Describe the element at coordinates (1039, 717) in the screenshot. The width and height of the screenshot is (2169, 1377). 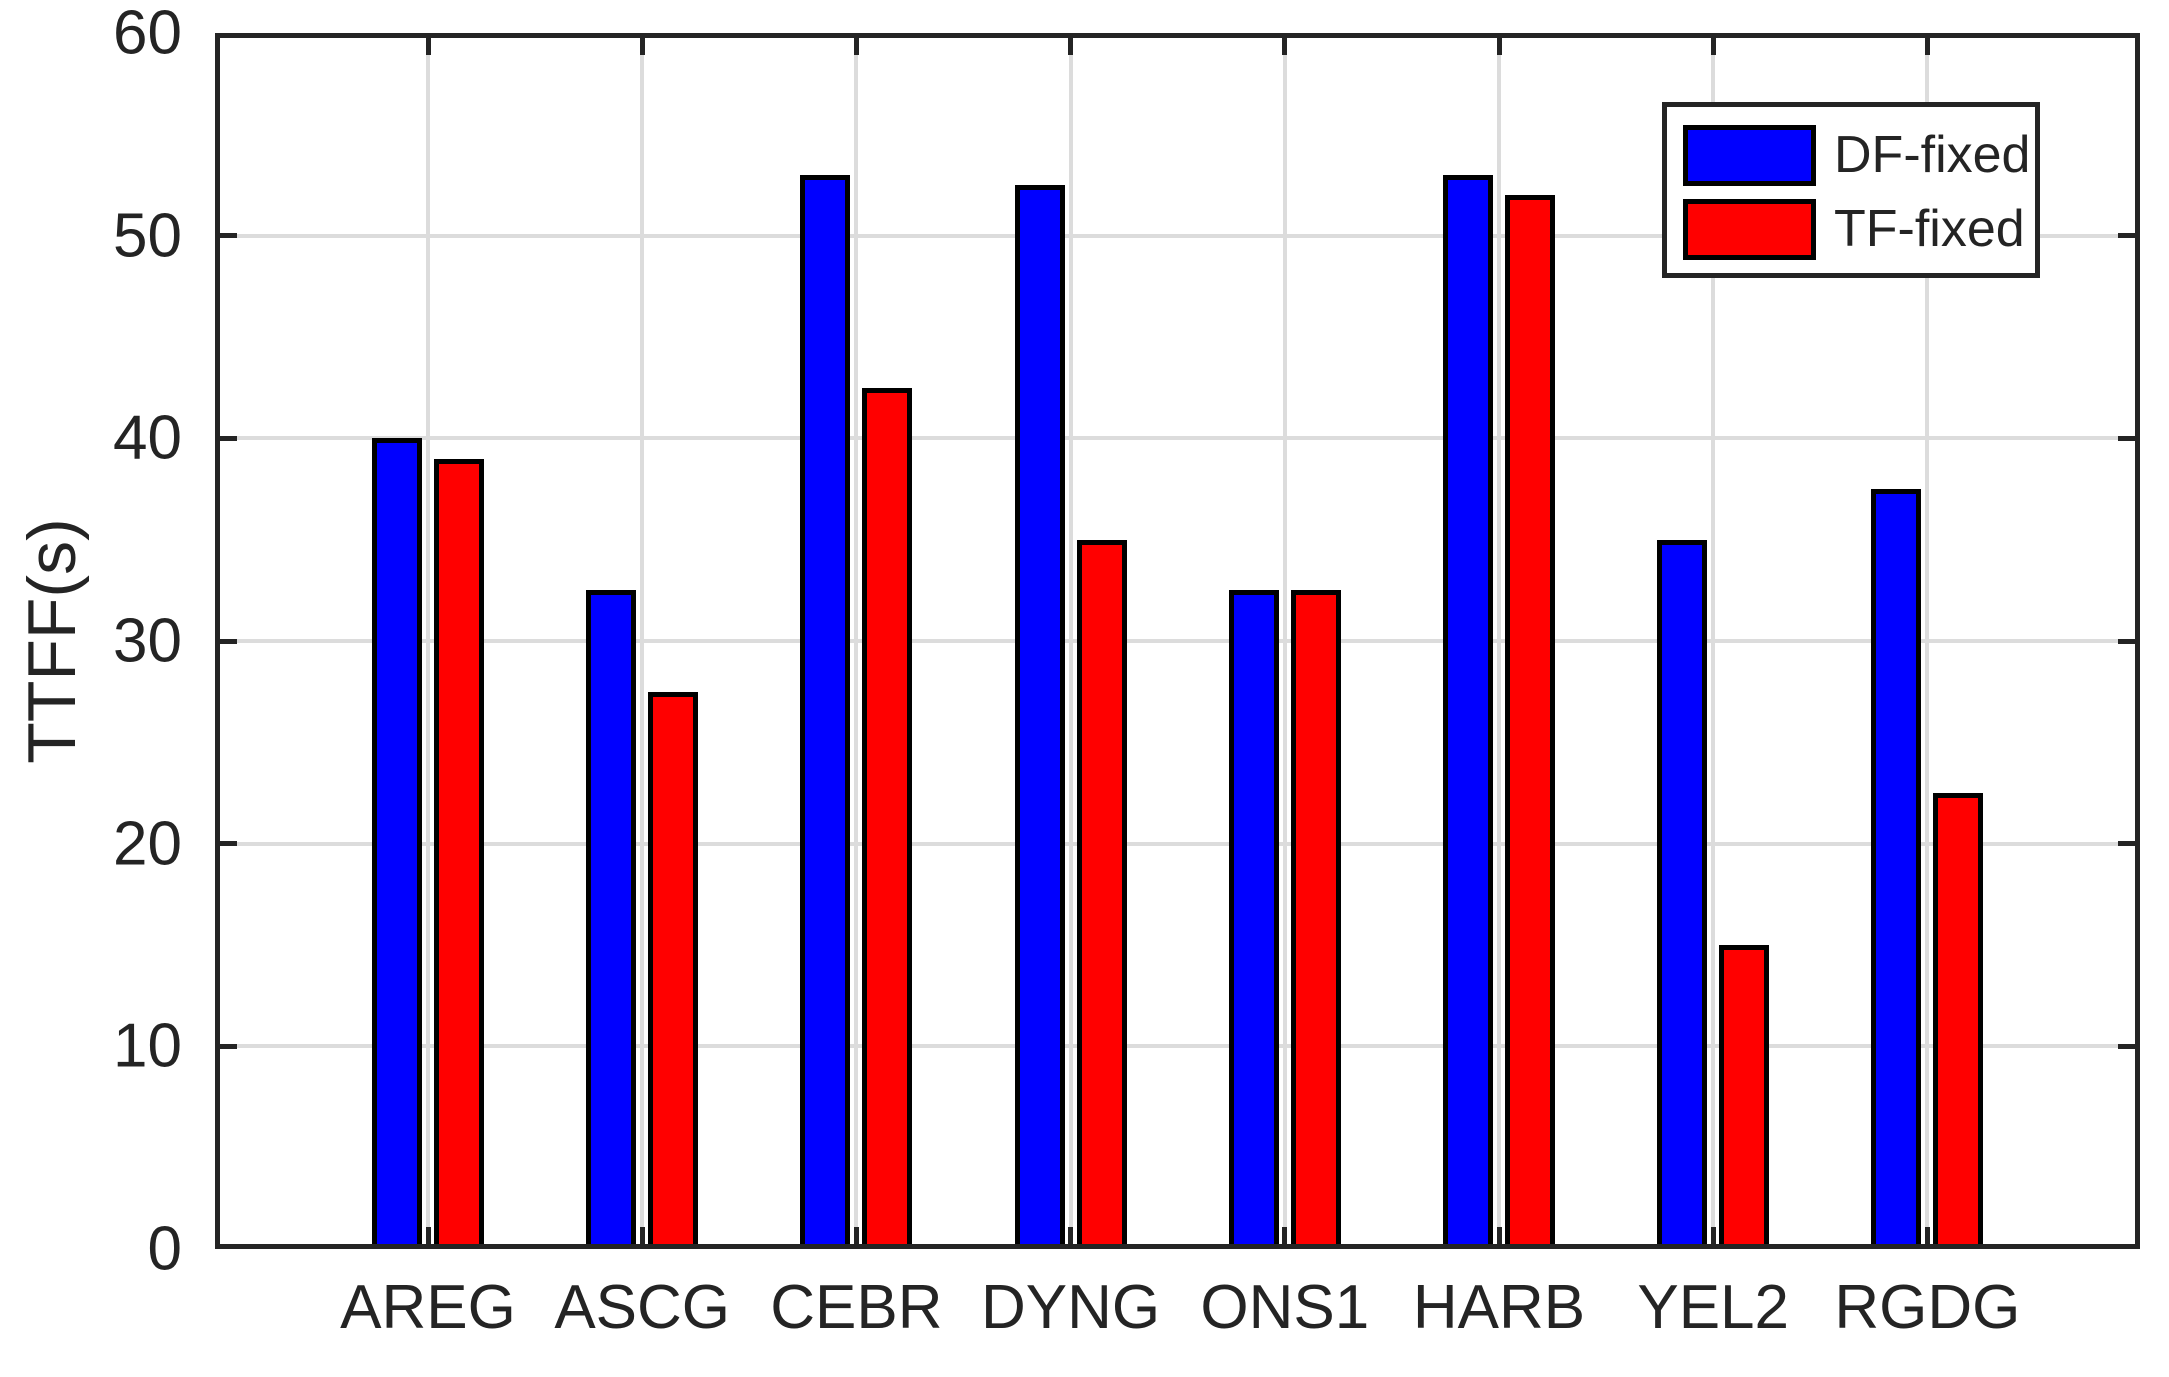
I see `bar-df-fixed-dyng` at that location.